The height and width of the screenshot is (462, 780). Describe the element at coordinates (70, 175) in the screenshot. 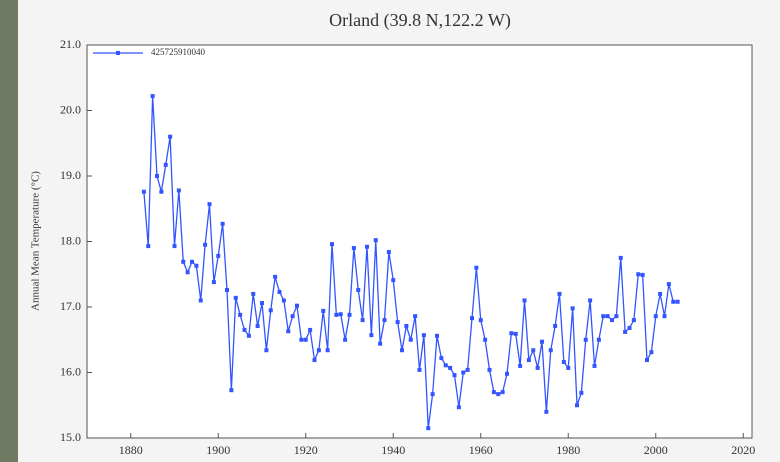

I see `y-tick-label: 19.0` at that location.